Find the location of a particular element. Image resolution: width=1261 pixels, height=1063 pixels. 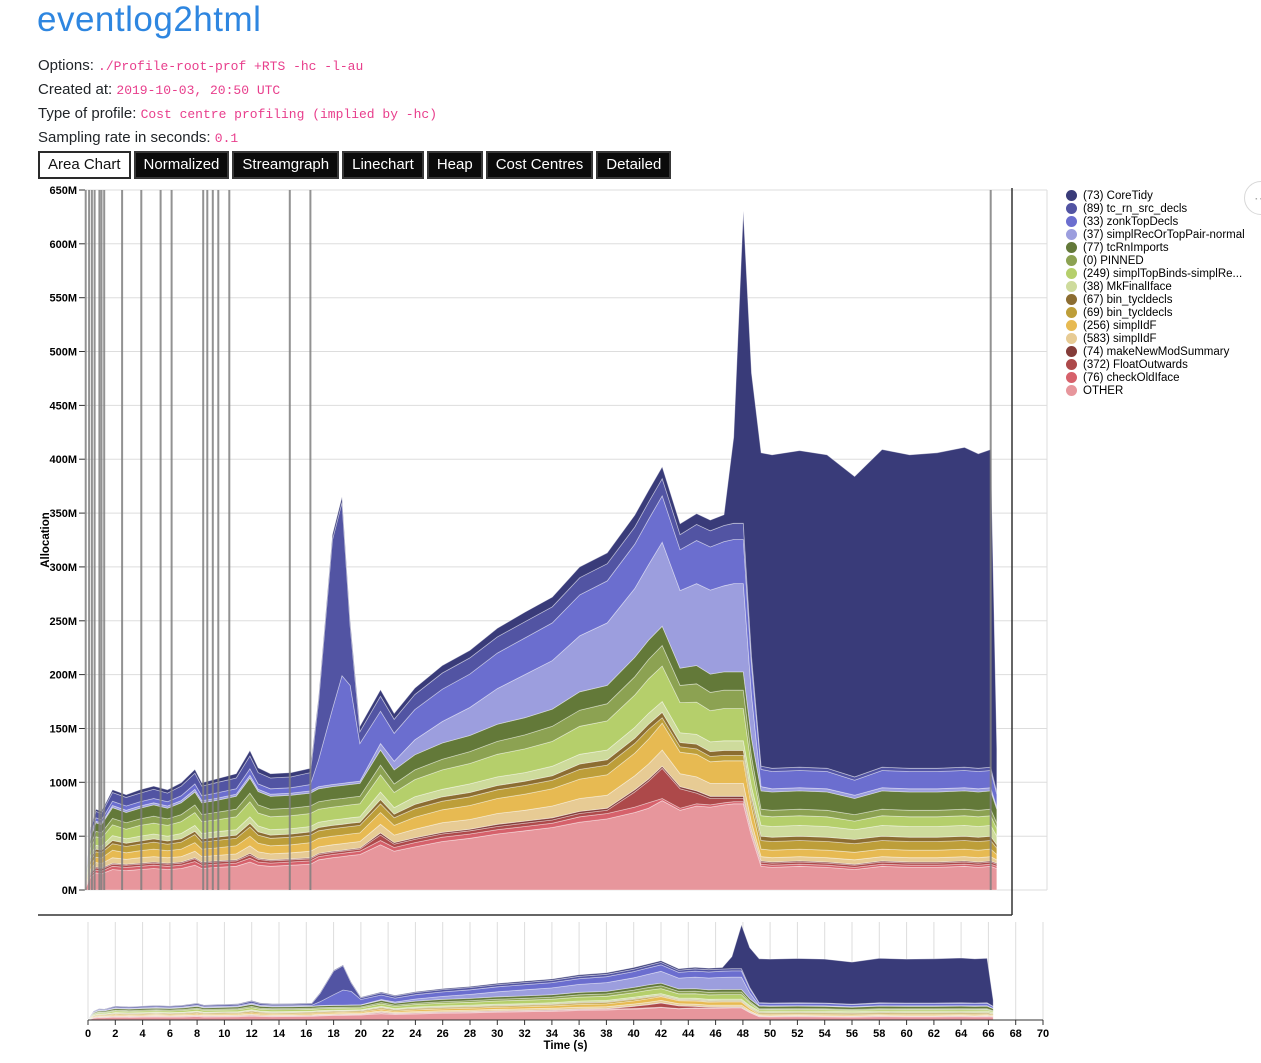

legend-label: (0) PINNED is located at coordinates (1113, 260).